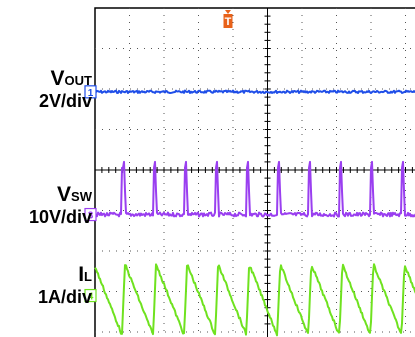 This screenshot has width=415, height=337. I want to click on channel-4-marker, so click(90, 295).